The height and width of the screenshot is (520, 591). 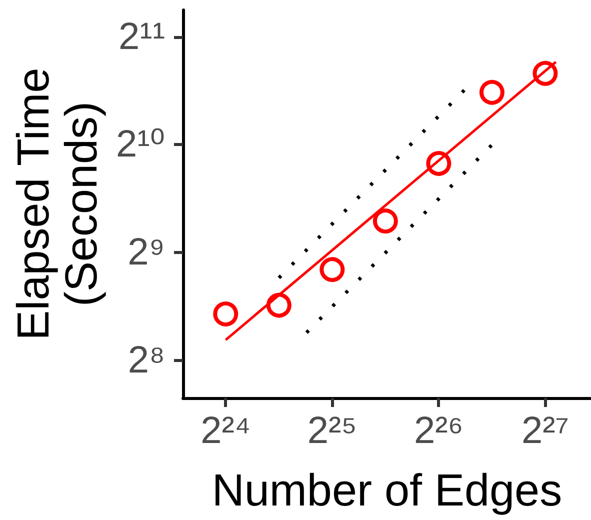 What do you see at coordinates (332, 431) in the screenshot?
I see `x-tick-label: 2²⁵` at bounding box center [332, 431].